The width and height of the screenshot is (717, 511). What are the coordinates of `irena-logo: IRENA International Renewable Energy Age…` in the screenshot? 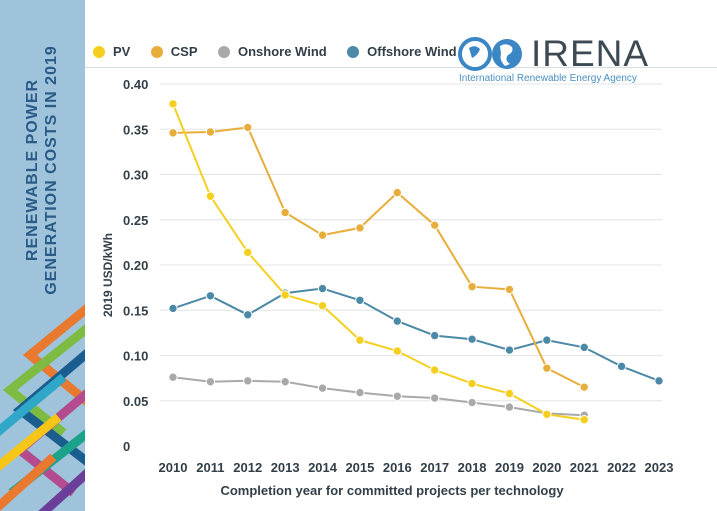 It's located at (556, 61).